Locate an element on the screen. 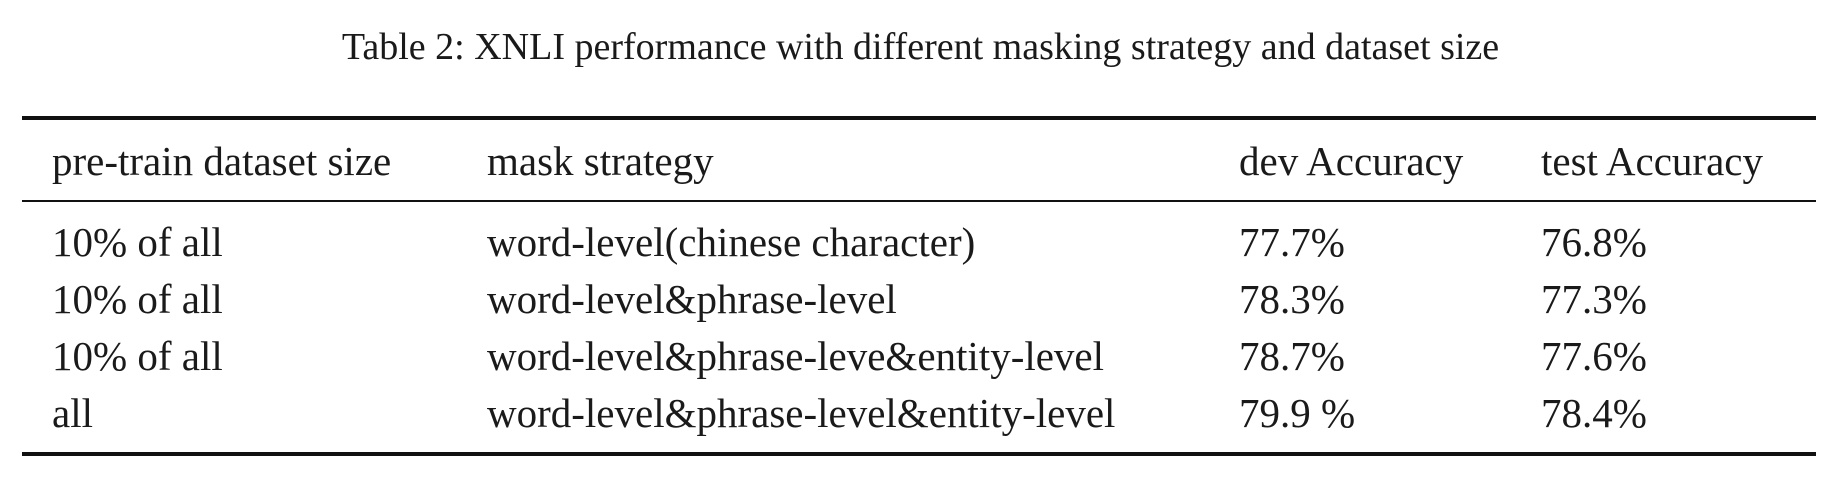 The width and height of the screenshot is (1841, 487). cell-mask-strategy: word-level&phrase-level is located at coordinates (692, 299).